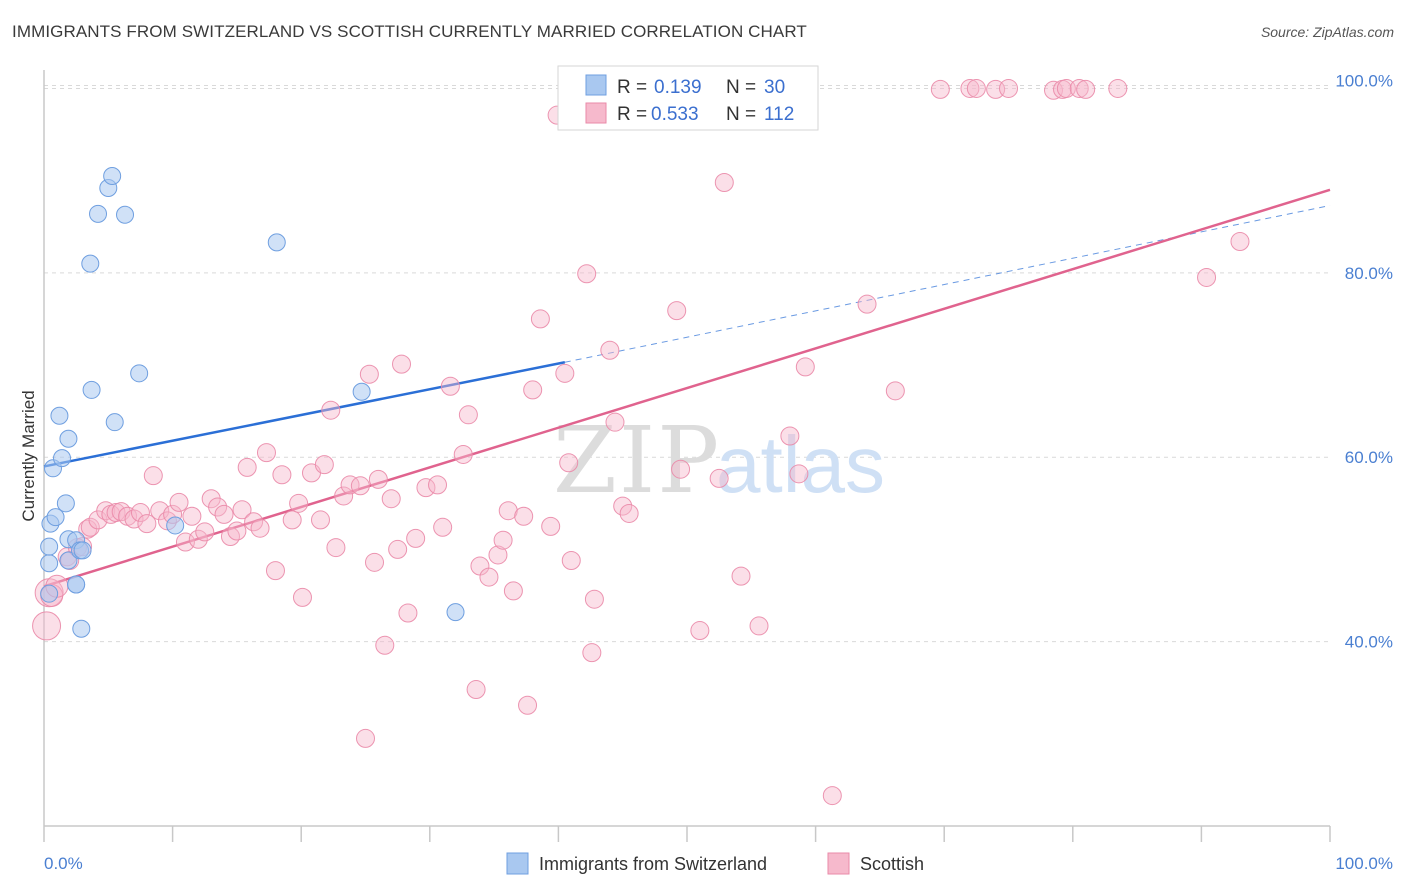  Describe the element at coordinates (675, 114) in the screenshot. I see `stats-legend-r-value-2: 0.533` at that location.